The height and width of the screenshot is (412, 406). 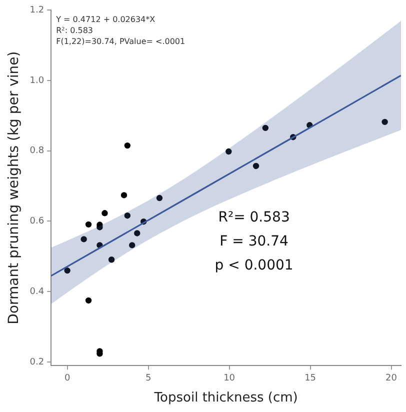 I want to click on y-tick-label: 1.2, so click(x=37, y=10).